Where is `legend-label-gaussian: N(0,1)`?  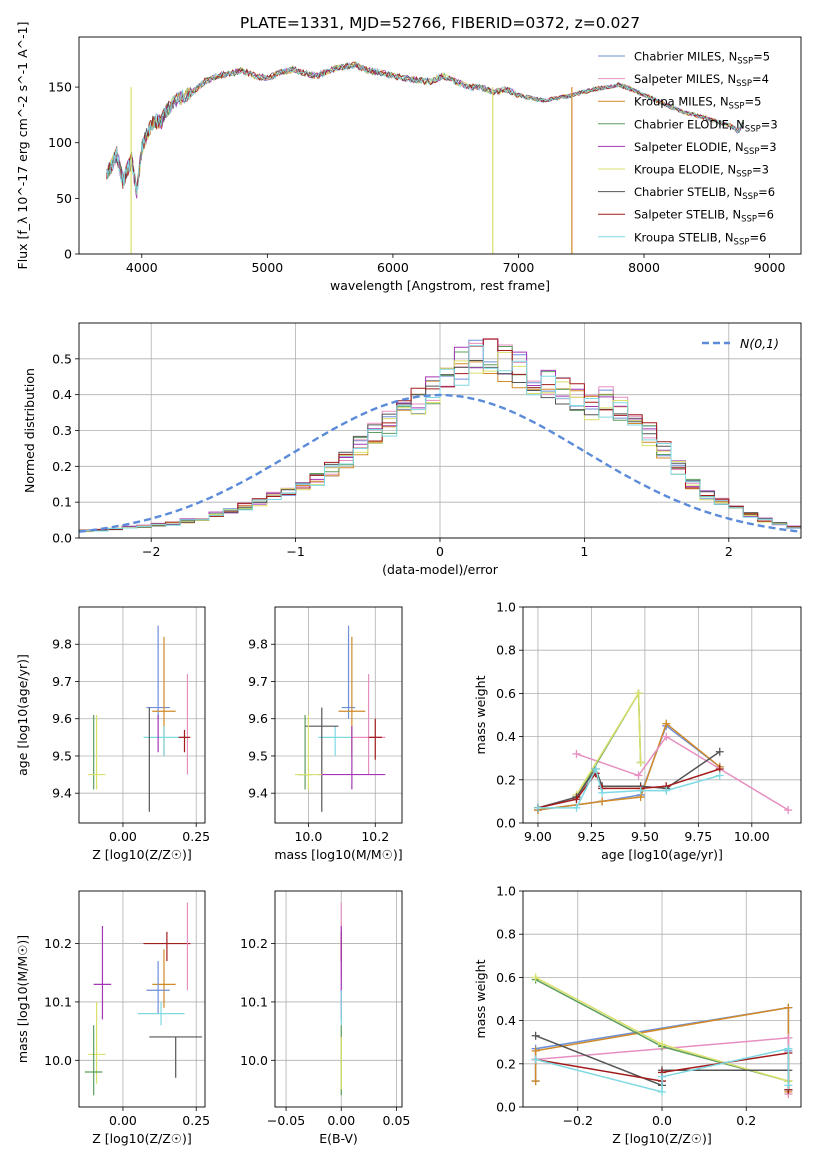
legend-label-gaussian: N(0,1) is located at coordinates (759, 343).